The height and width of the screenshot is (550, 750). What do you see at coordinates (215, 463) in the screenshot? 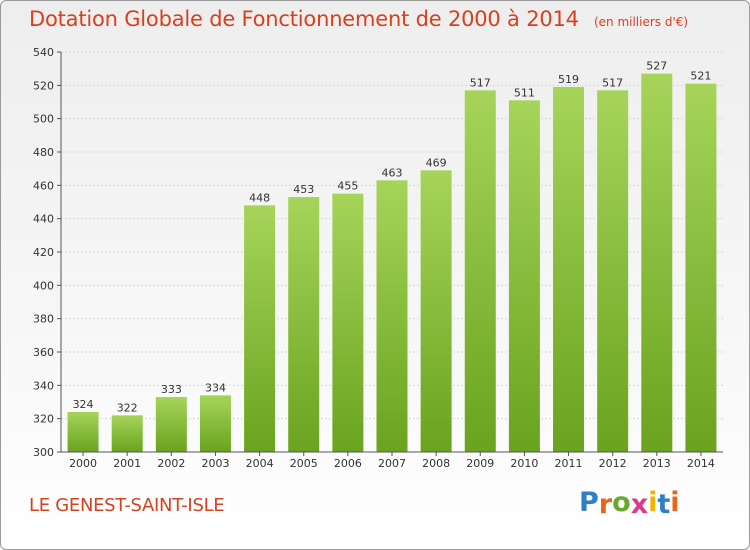
I see `x-tick-label: 2003` at bounding box center [215, 463].